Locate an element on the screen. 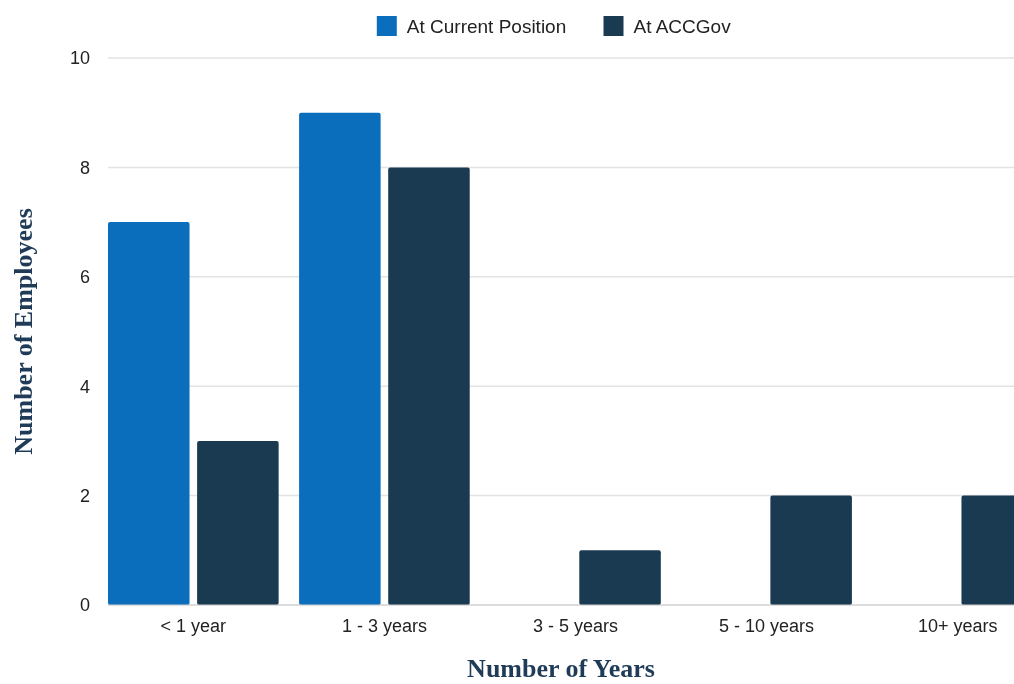 The width and height of the screenshot is (1014, 684). legend-label: At ACCGov is located at coordinates (682, 26).